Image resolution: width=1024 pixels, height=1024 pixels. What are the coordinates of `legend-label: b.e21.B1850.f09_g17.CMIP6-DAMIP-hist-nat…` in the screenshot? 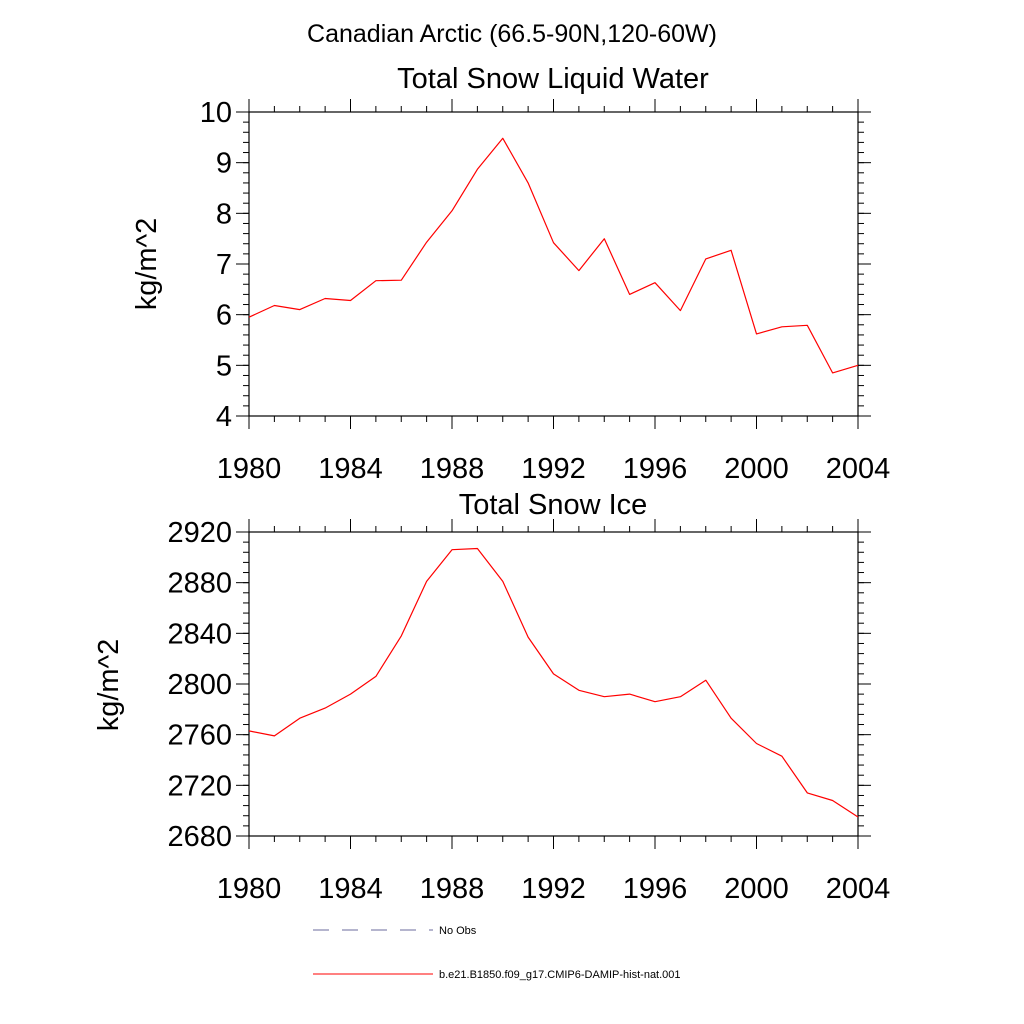 It's located at (560, 975).